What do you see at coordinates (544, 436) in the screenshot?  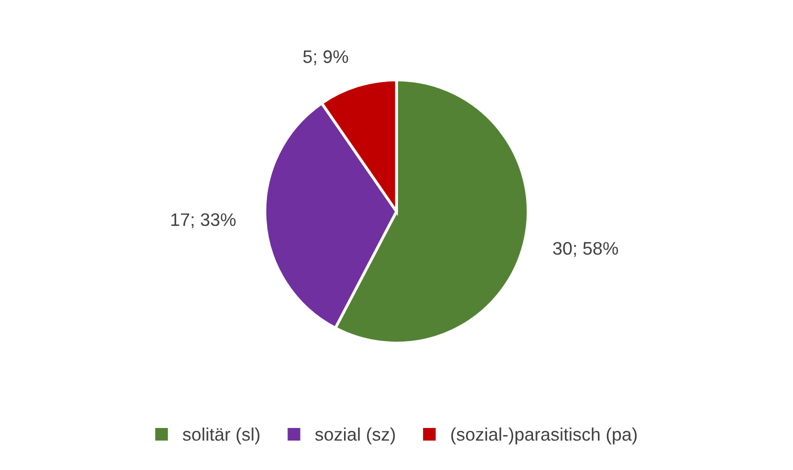 I see `legend-label: (sozial-)parasitisch (pa)` at bounding box center [544, 436].